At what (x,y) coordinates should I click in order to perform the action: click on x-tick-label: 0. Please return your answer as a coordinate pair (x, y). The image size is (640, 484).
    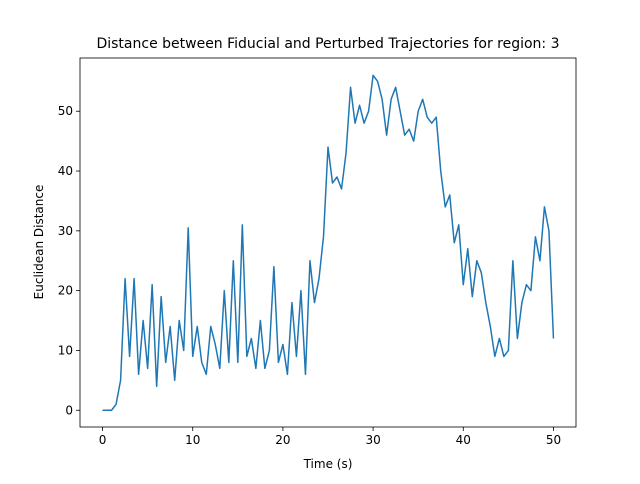
    Looking at the image, I should click on (103, 440).